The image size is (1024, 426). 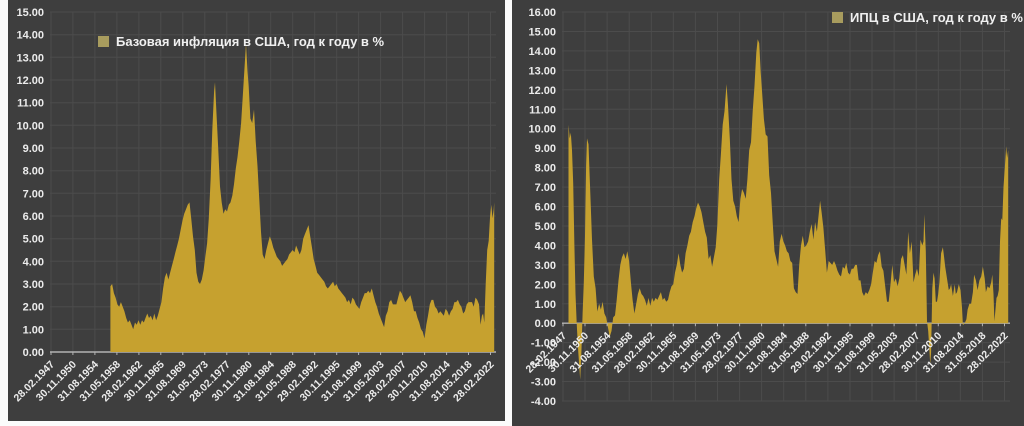 I want to click on y-axis-tick-label: -2.00, so click(x=543, y=363).